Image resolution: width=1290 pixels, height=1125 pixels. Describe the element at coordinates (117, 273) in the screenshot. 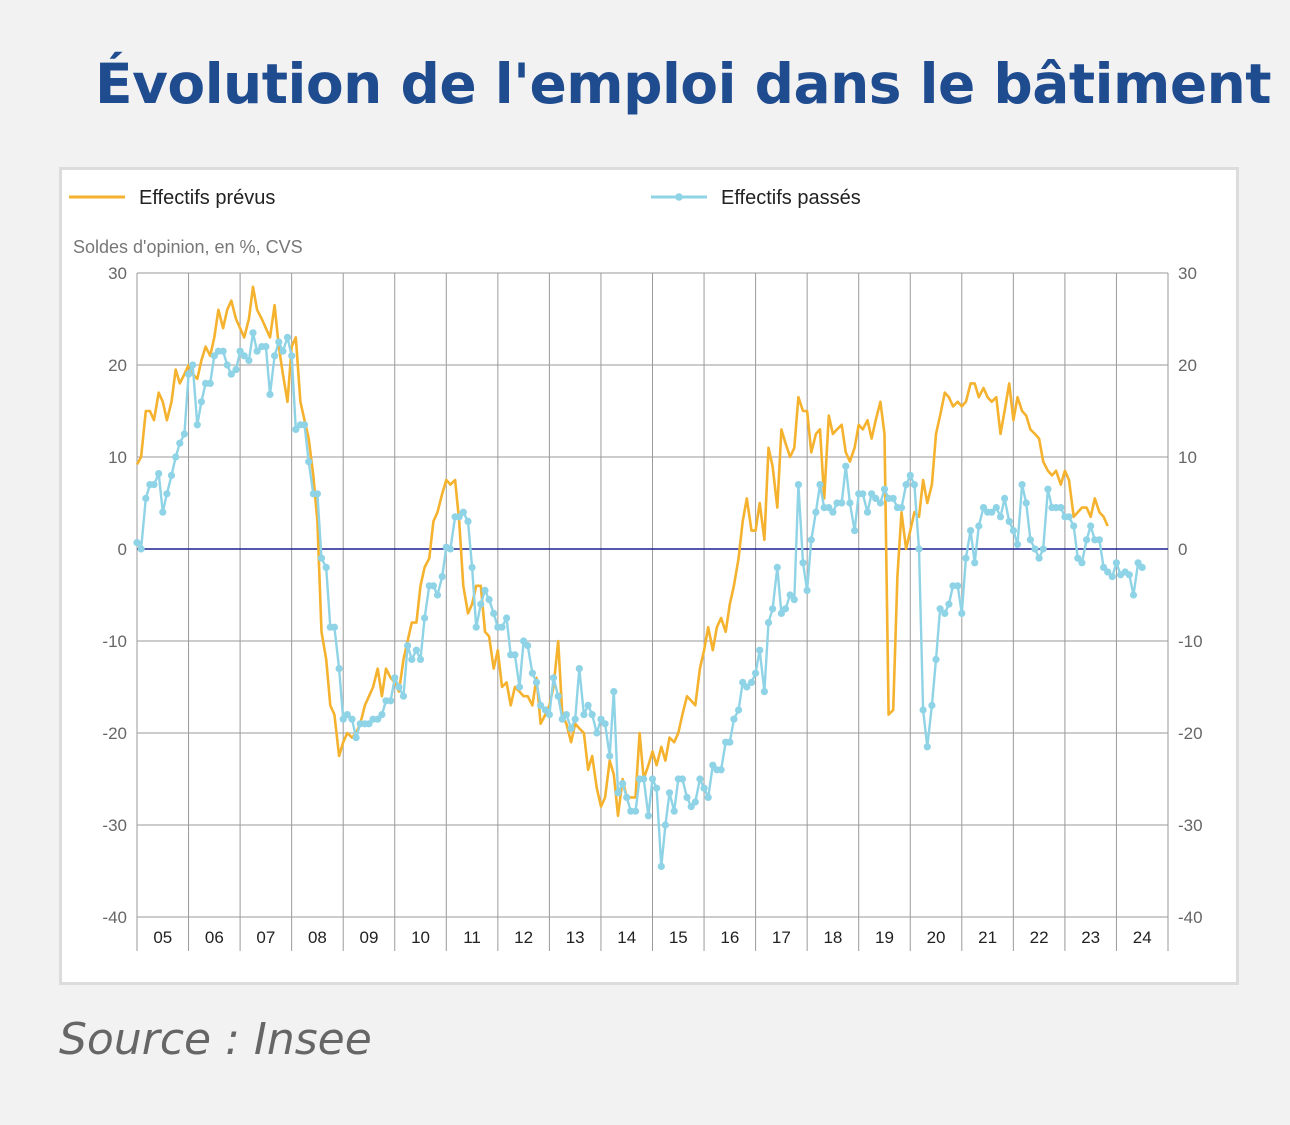

I see `y-tick-label-left: 30` at that location.